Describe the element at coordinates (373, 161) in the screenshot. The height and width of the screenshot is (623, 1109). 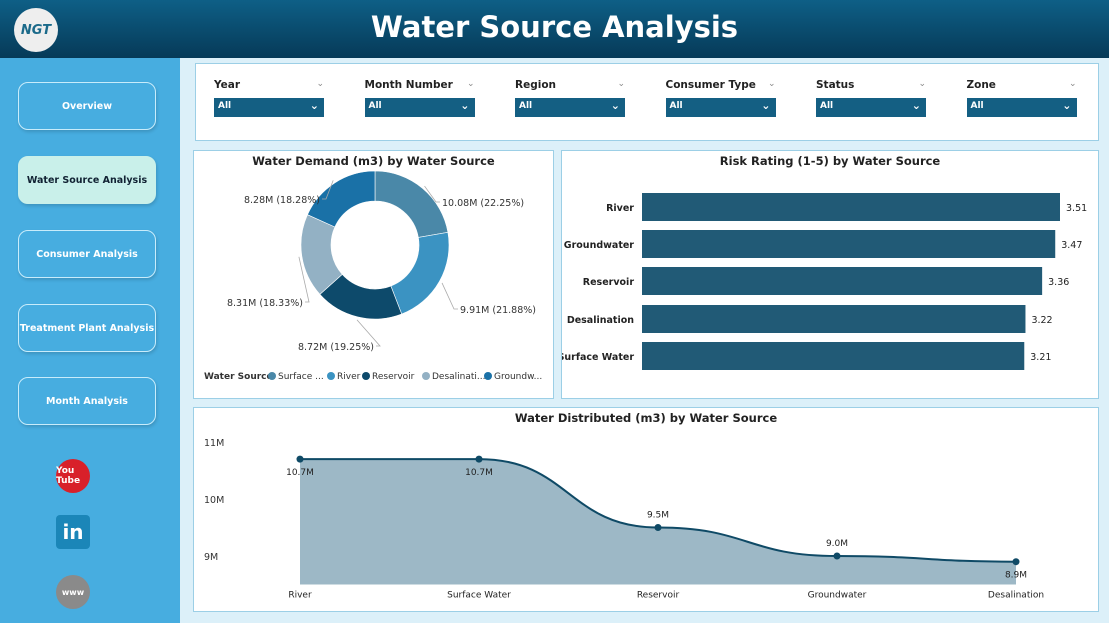
I see `chart-title: Water Demand (m3) by Water Source` at that location.